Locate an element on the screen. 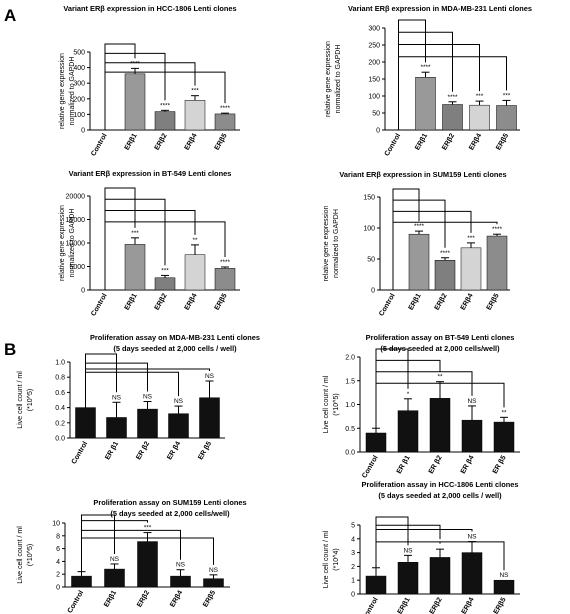  chart-subtitle: (5 days seeded at 2,000 cells / well) is located at coordinates (440, 495).